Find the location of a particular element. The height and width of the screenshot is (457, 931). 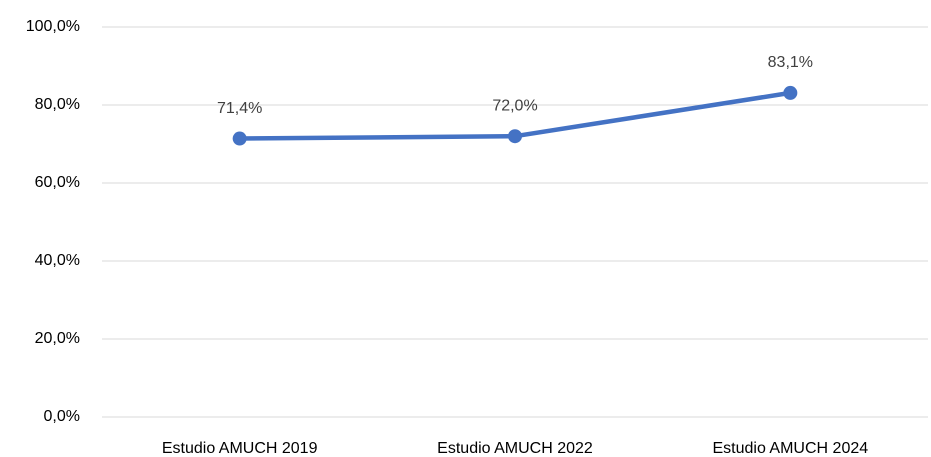

y-tick-label: 80,0% is located at coordinates (57, 104).